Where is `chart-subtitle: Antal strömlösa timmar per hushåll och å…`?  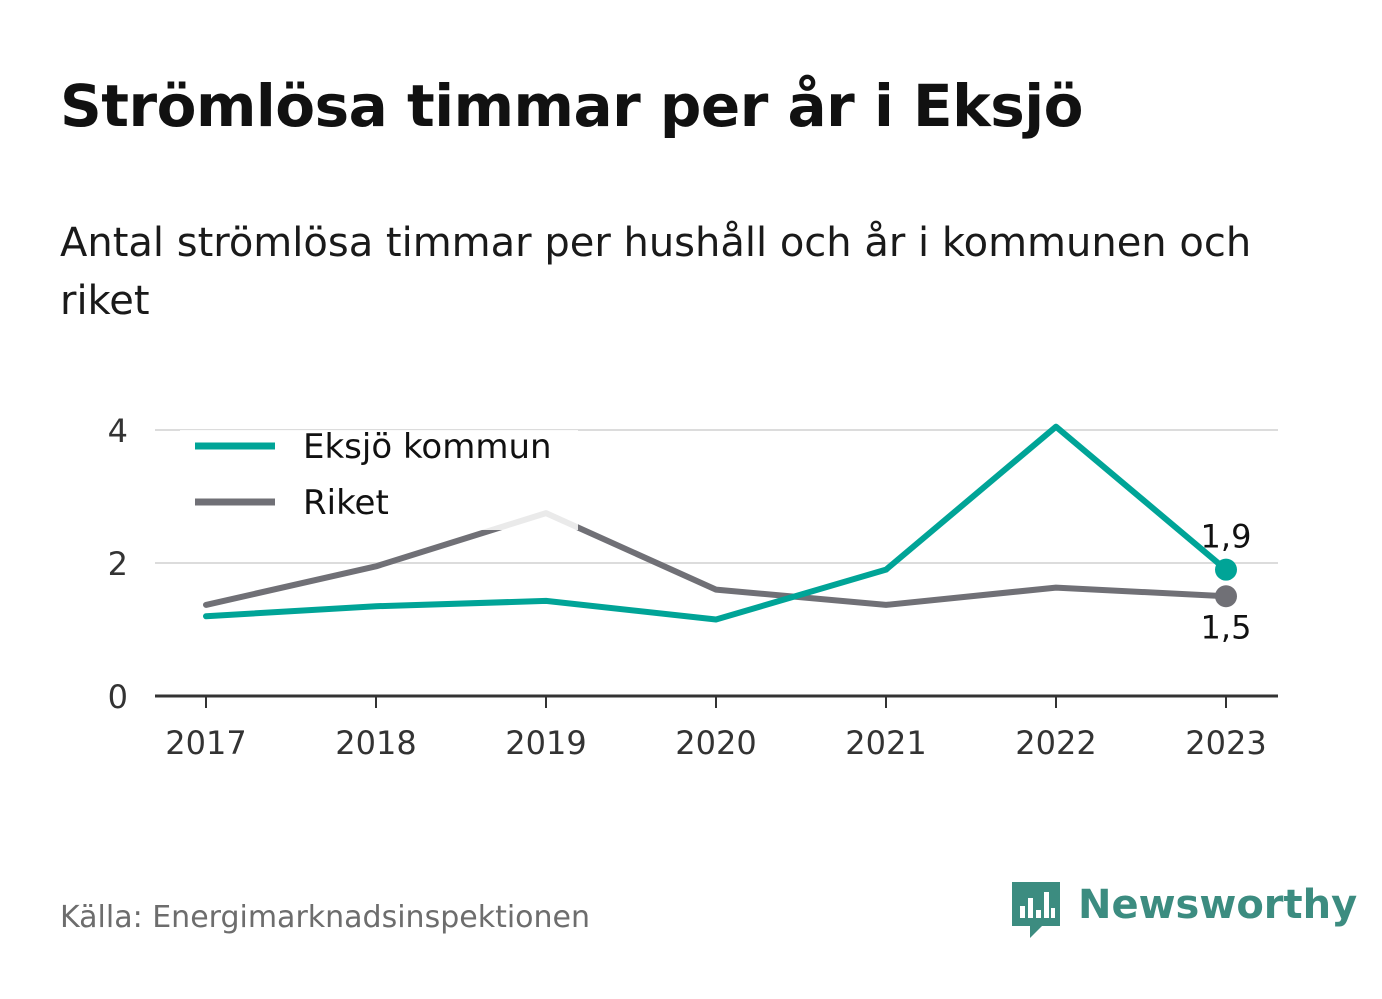
chart-subtitle: Antal strömlösa timmar per hushåll och å… is located at coordinates (656, 272).